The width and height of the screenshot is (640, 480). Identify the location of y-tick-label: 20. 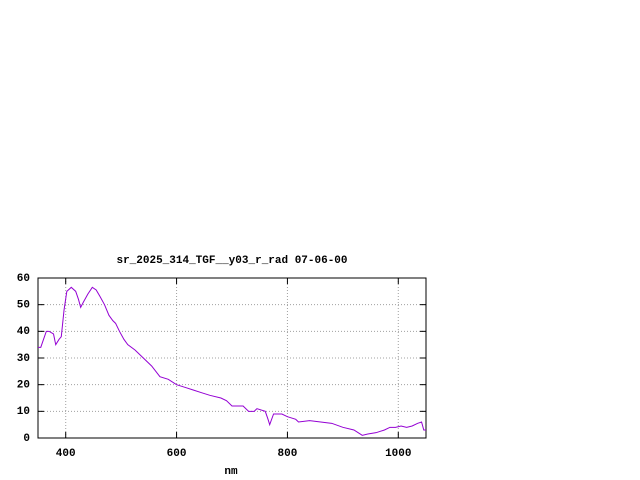
(23, 386).